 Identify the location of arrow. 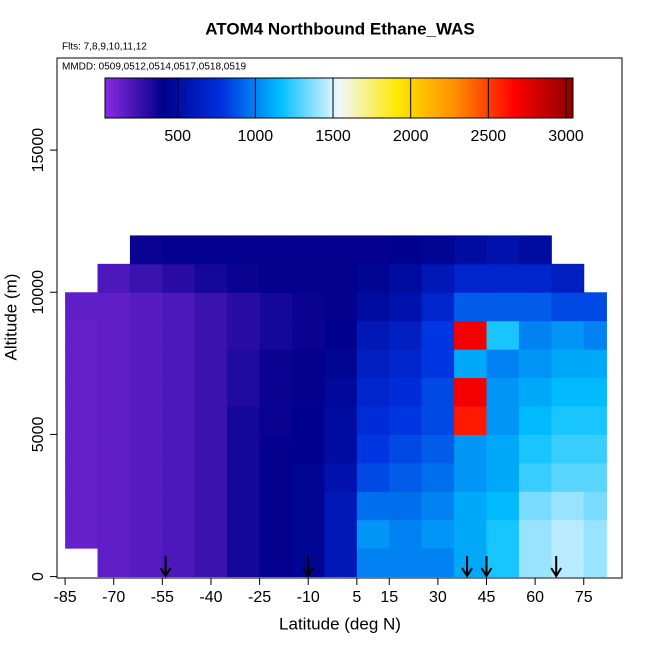
(486, 567).